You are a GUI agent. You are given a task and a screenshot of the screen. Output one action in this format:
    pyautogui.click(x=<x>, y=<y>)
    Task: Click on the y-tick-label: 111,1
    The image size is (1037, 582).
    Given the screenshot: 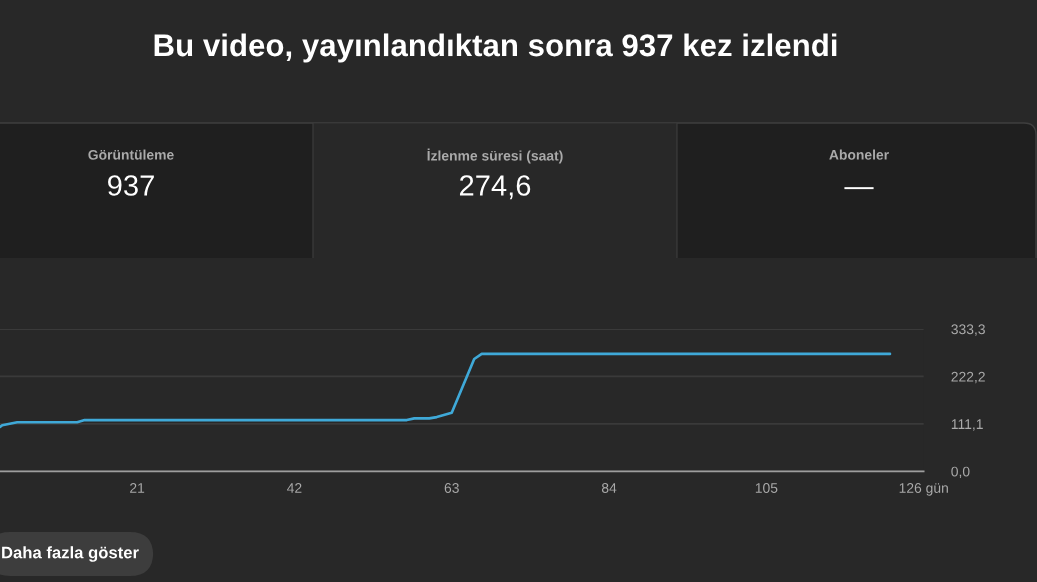 What is the action you would take?
    pyautogui.click(x=967, y=425)
    